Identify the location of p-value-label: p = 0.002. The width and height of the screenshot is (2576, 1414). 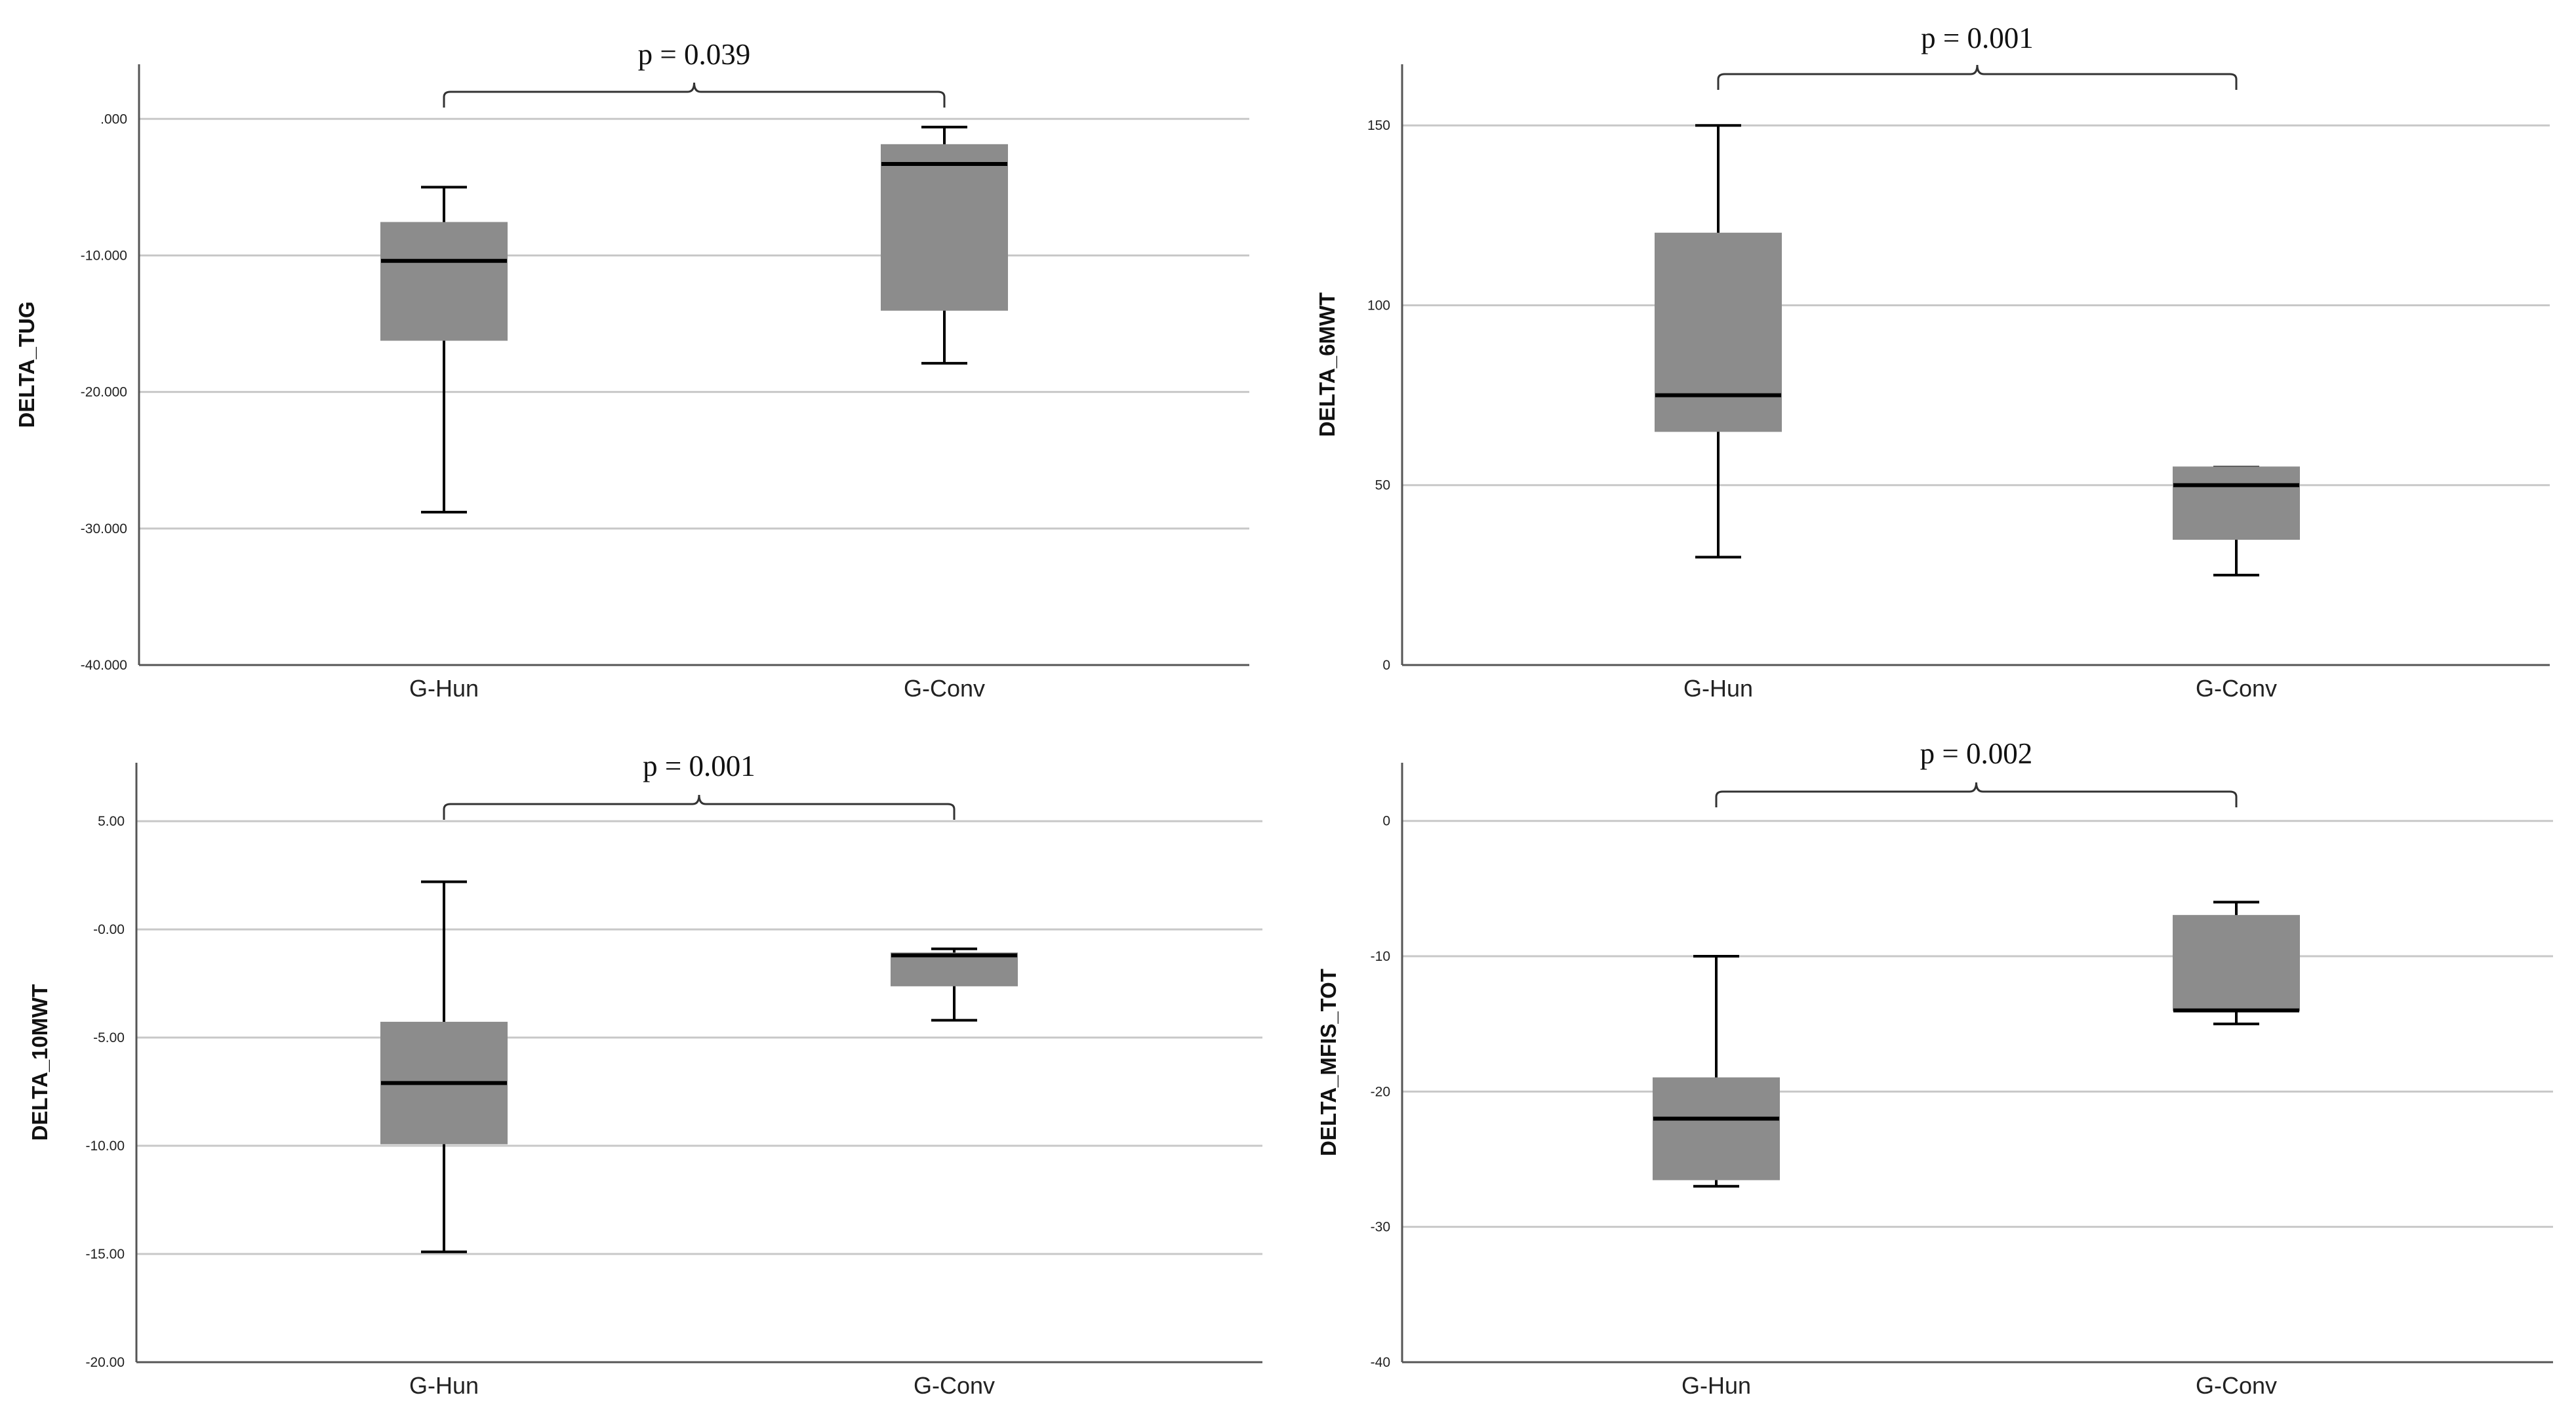
(1976, 754).